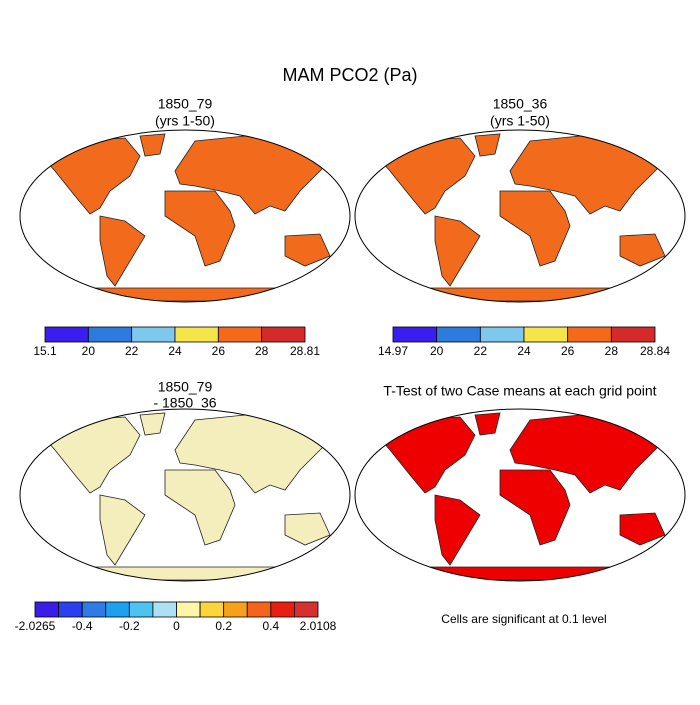 The width and height of the screenshot is (700, 705). What do you see at coordinates (82, 626) in the screenshot?
I see `colorbar-label: -0.4` at bounding box center [82, 626].